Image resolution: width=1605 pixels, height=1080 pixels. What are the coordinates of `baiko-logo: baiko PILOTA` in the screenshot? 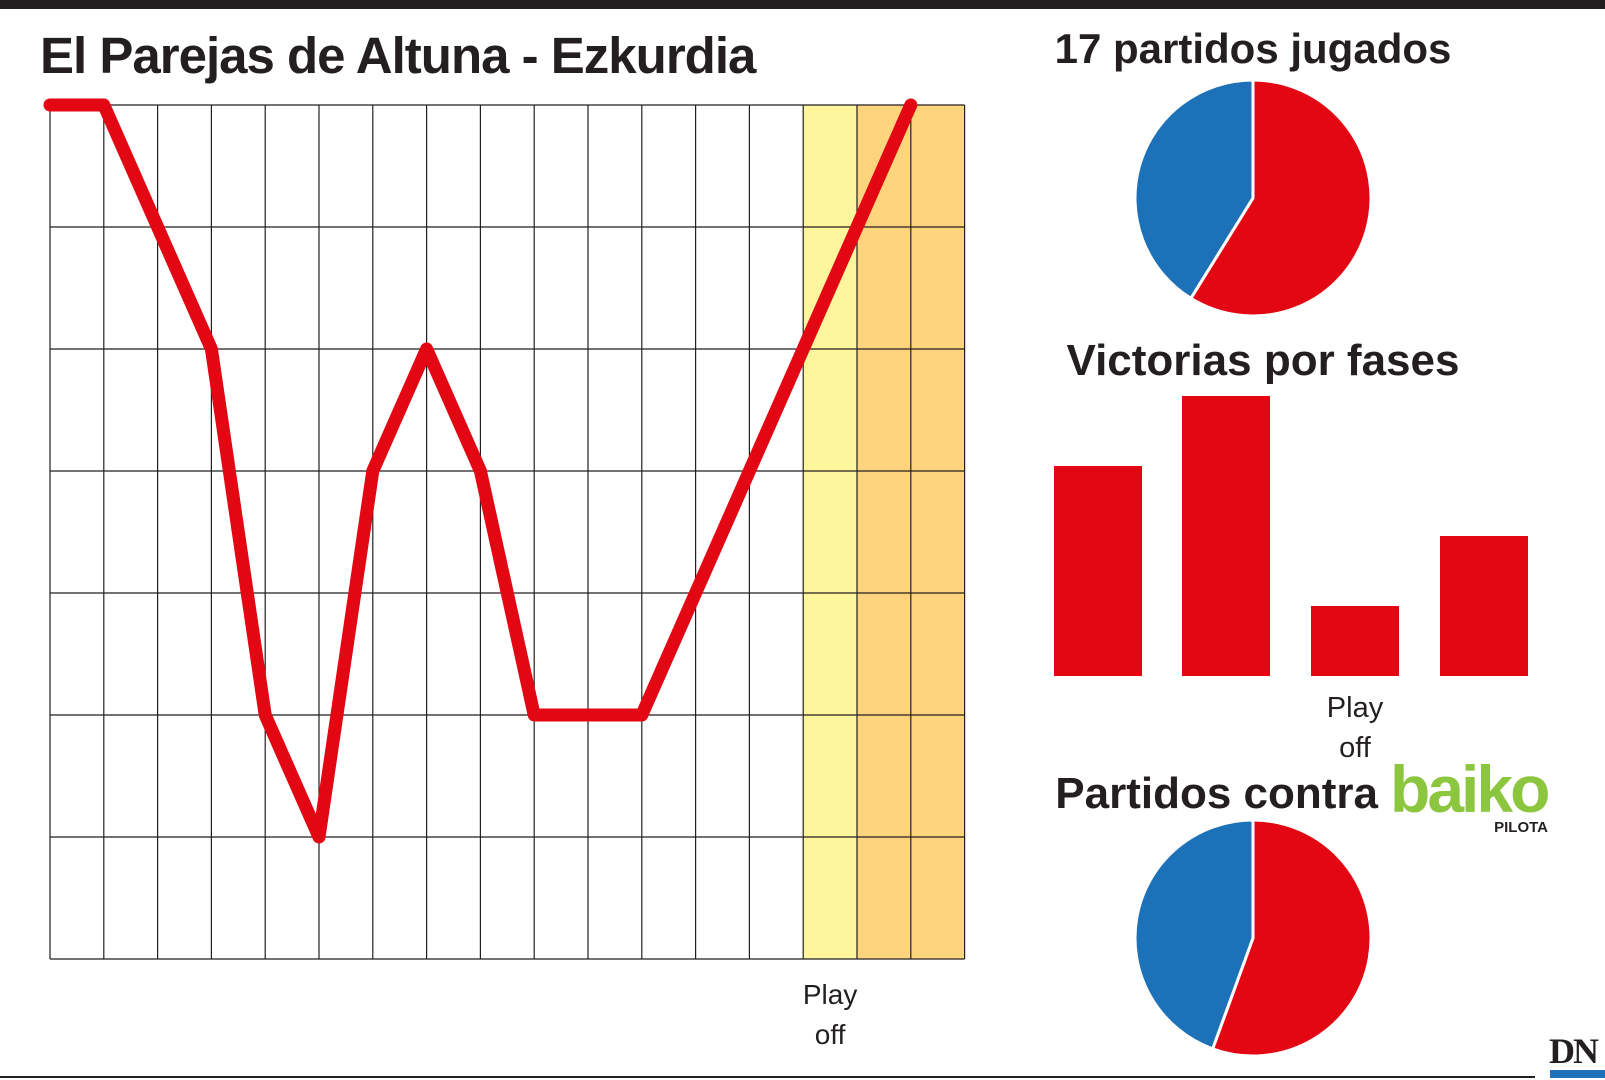 It's located at (1470, 794).